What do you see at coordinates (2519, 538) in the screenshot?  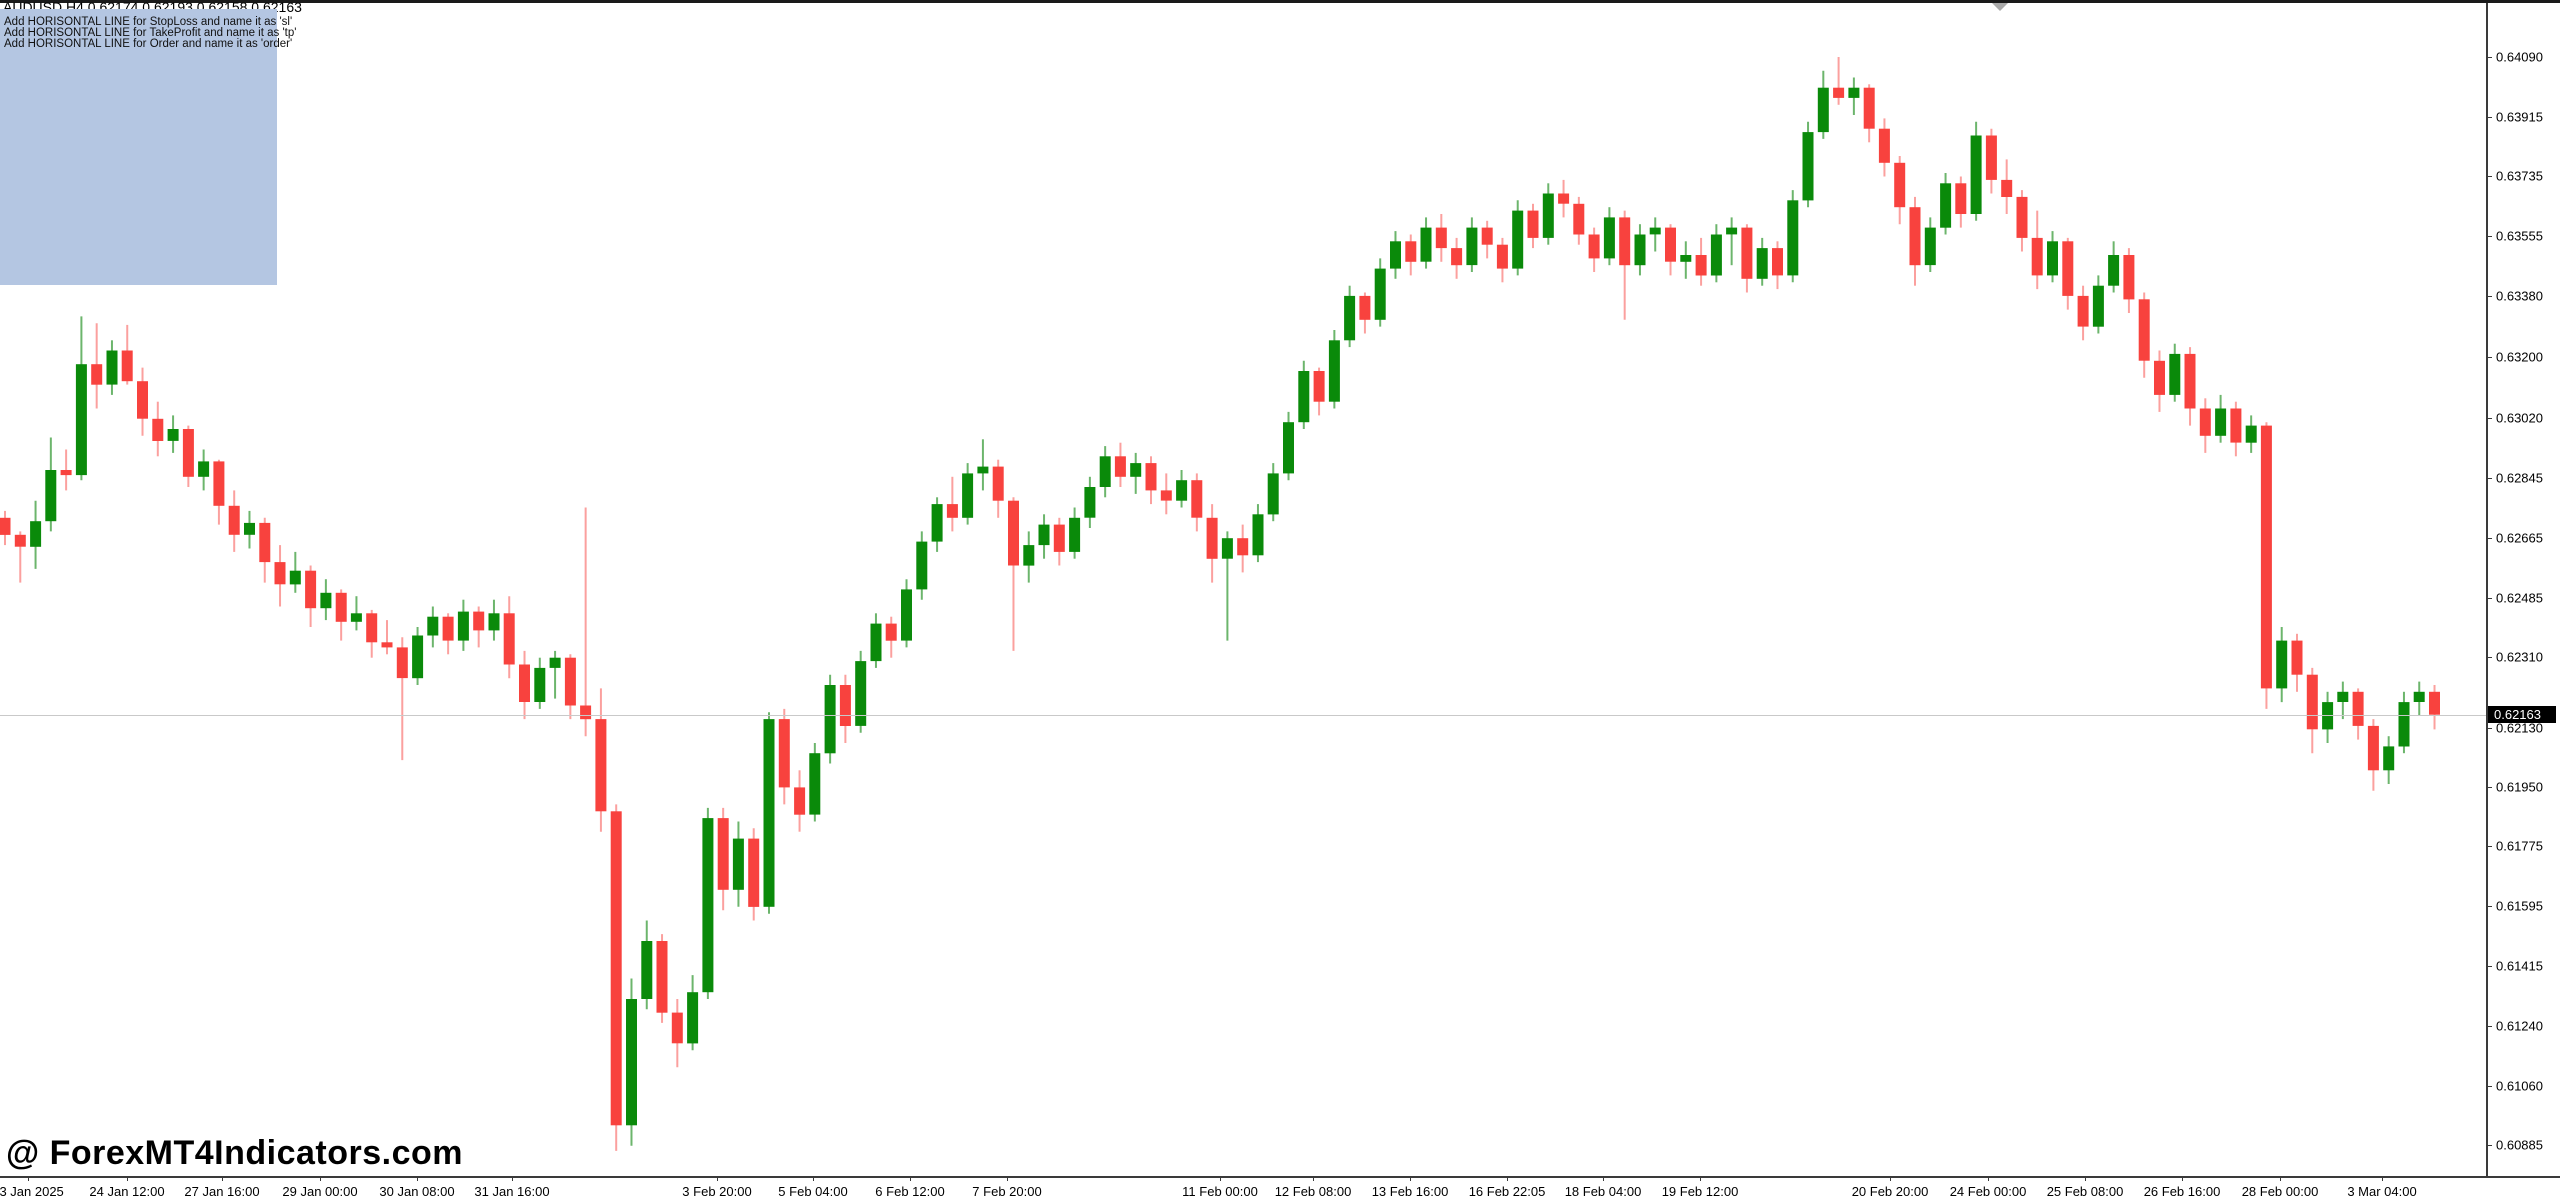 I see `price-axis-label: 0.62665` at bounding box center [2519, 538].